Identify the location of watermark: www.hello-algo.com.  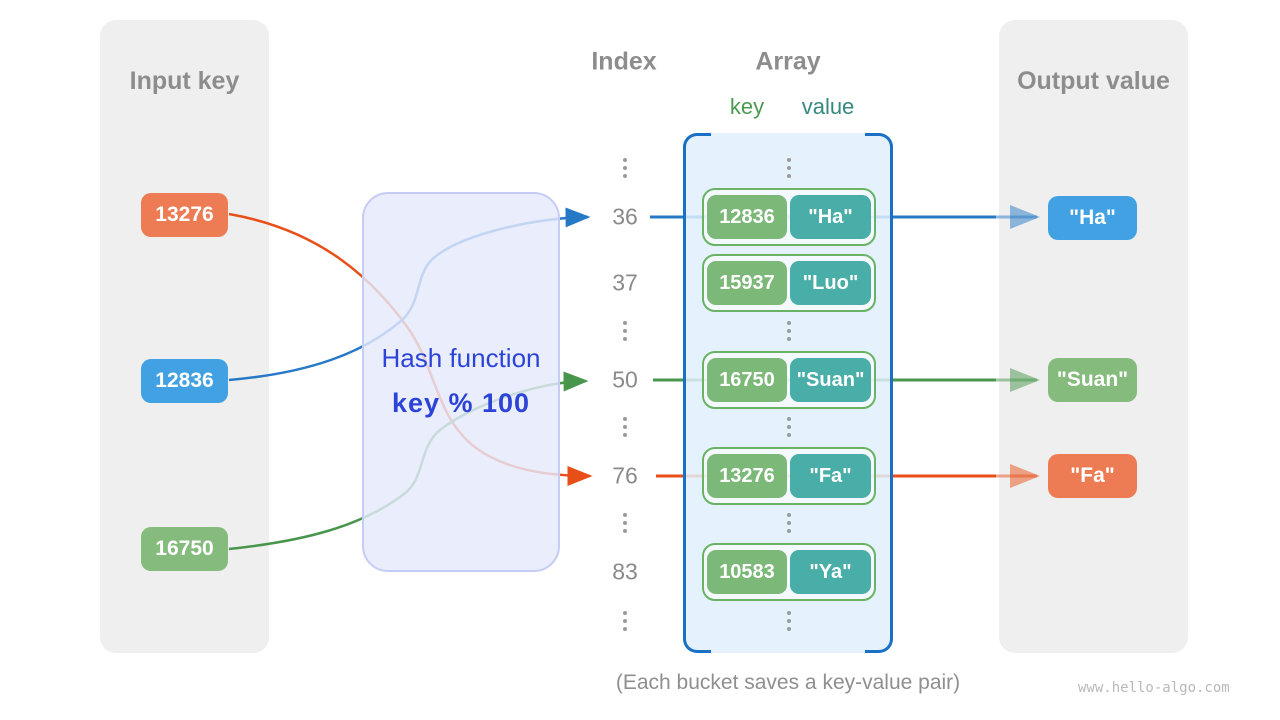
(1154, 688).